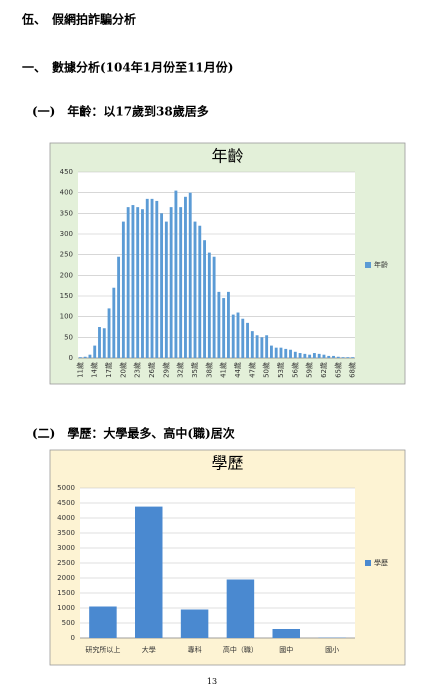 Image resolution: width=423 pixels, height=700 pixels. Describe the element at coordinates (66, 275) in the screenshot. I see `y-tick-label: 200` at that location.